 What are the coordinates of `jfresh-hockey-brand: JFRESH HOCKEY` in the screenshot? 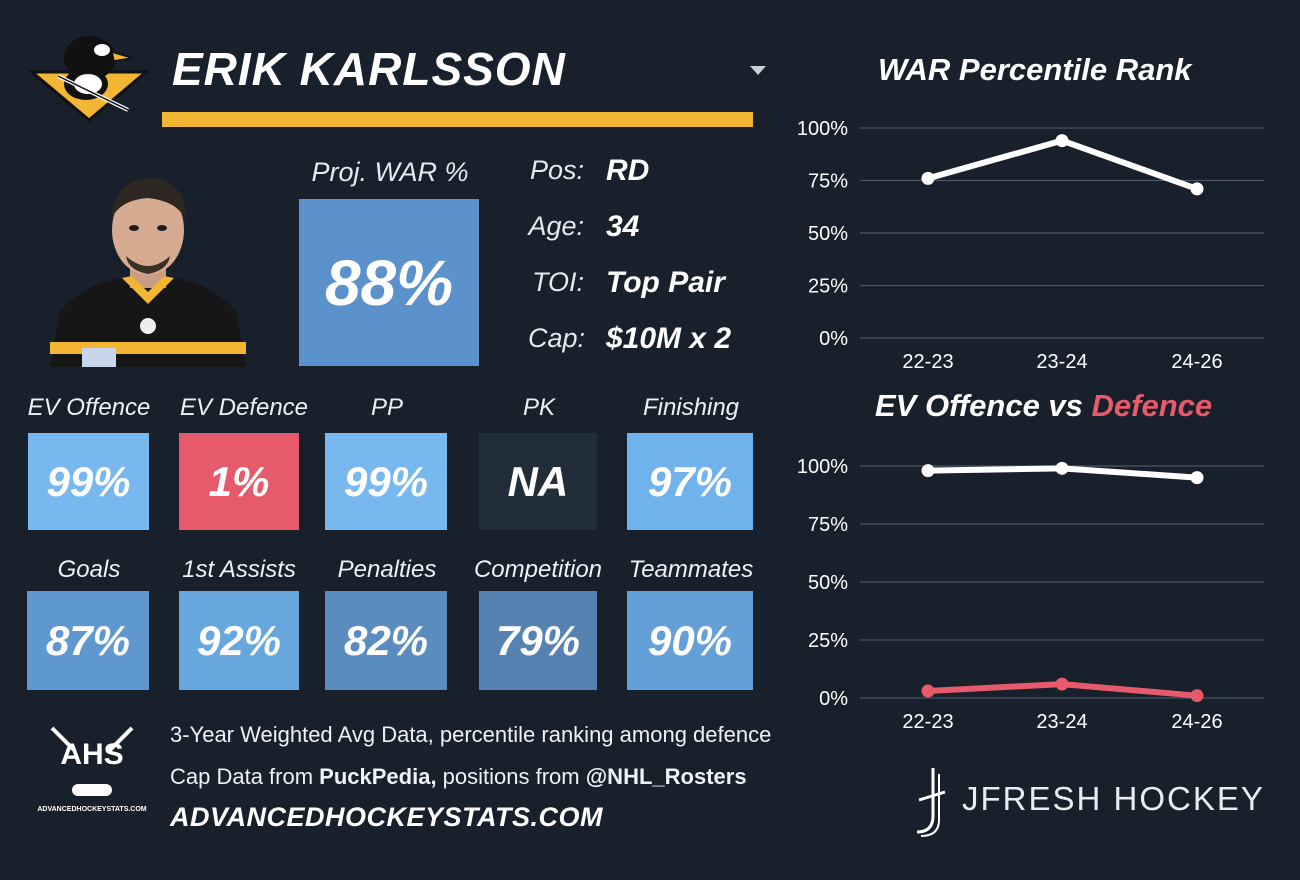 It's located at (1113, 798).